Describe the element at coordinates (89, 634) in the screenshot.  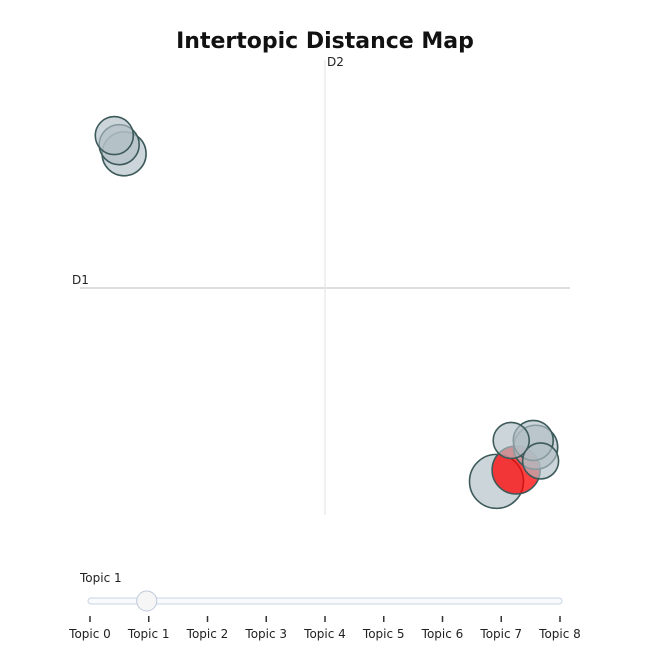
I see `slider-step-label: Topic 0` at that location.